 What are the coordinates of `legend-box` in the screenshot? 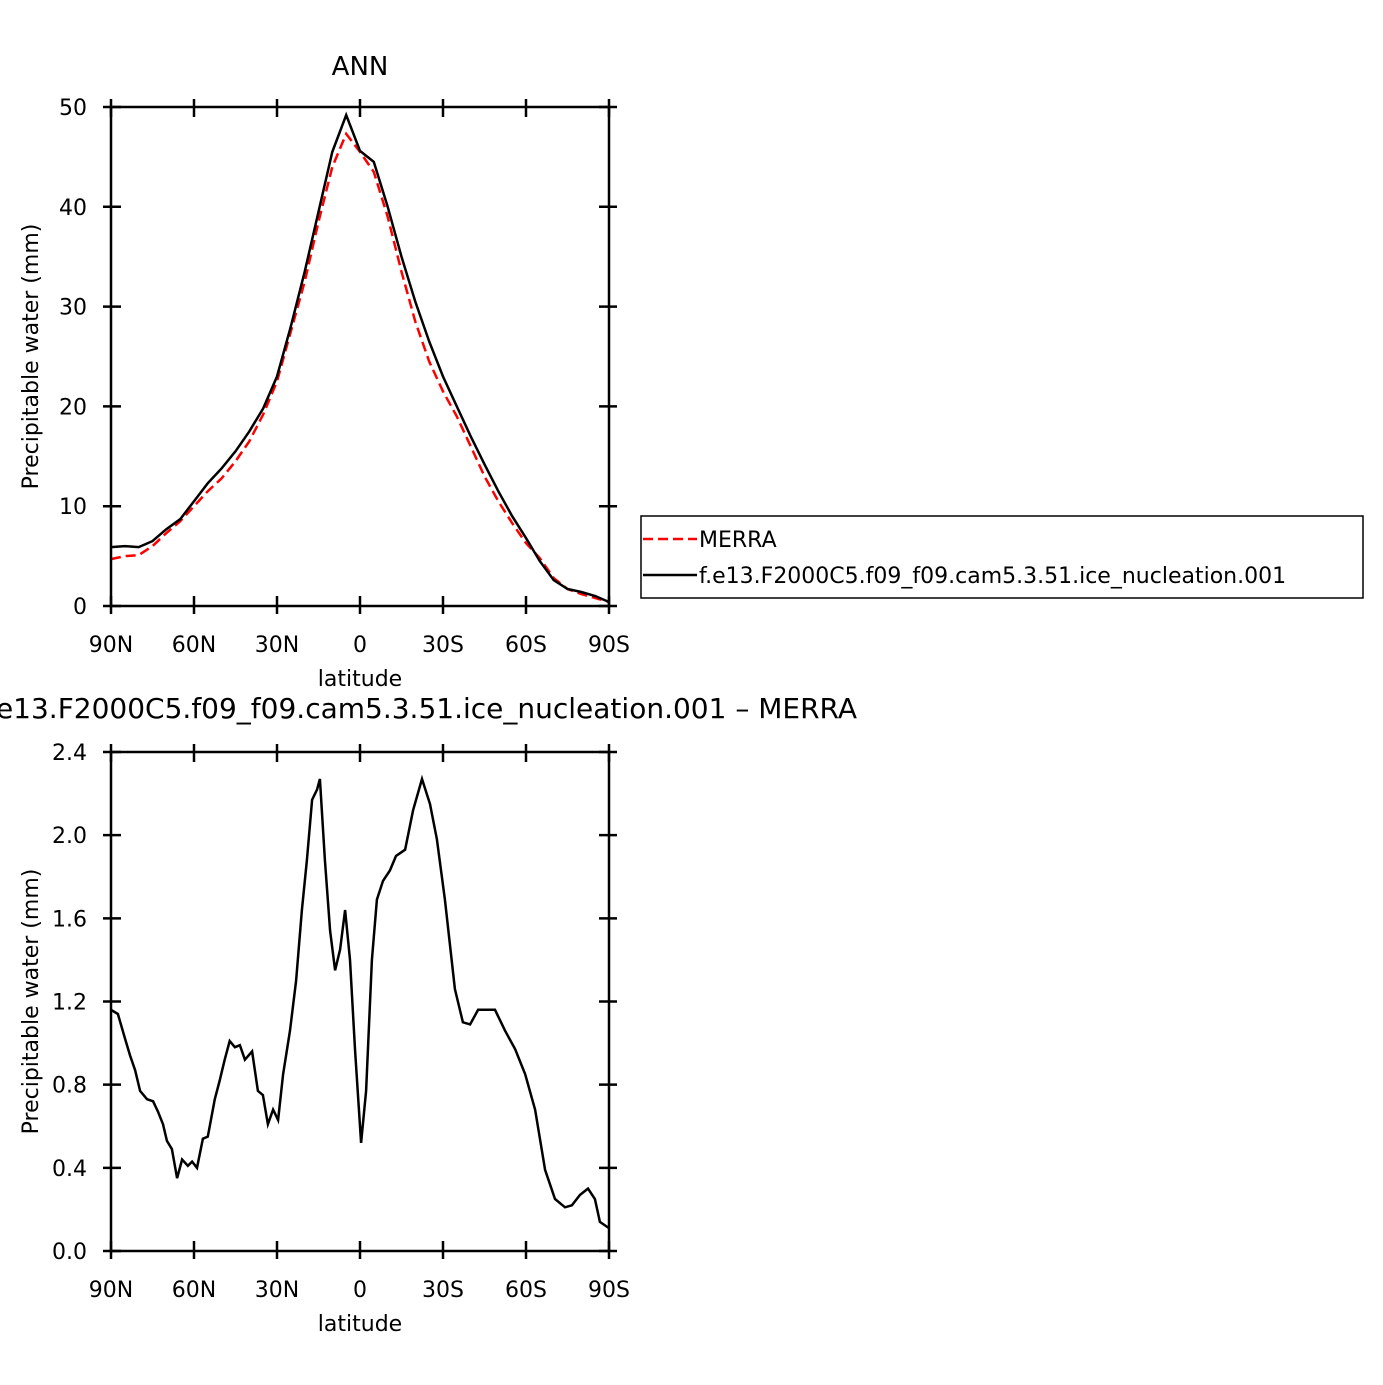 It's located at (1002, 557).